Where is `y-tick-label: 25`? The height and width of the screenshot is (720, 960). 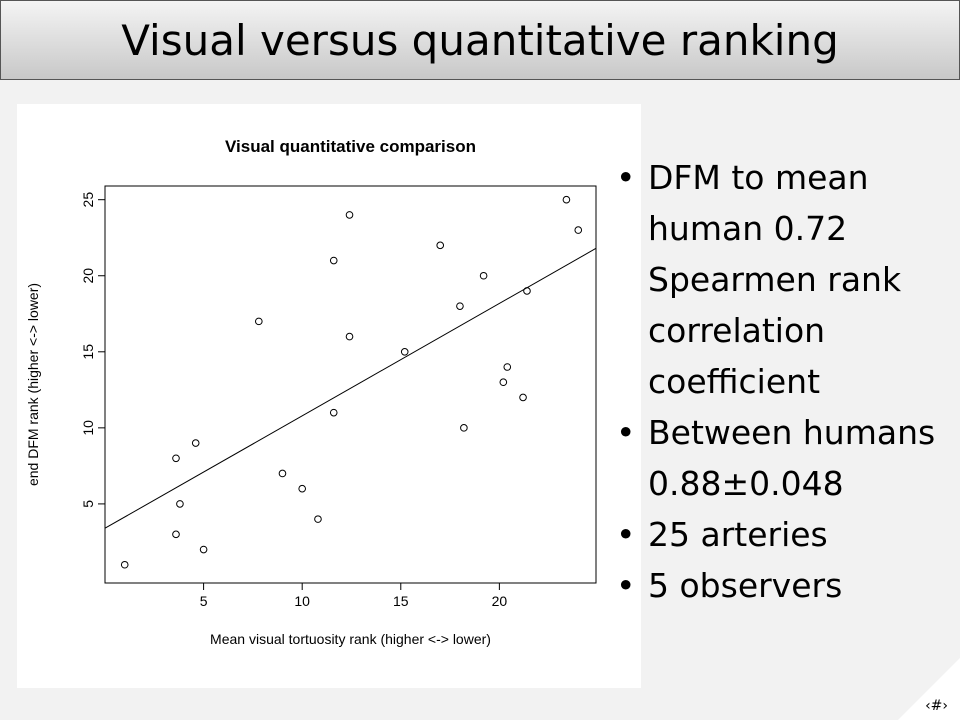
y-tick-label: 25 is located at coordinates (88, 200).